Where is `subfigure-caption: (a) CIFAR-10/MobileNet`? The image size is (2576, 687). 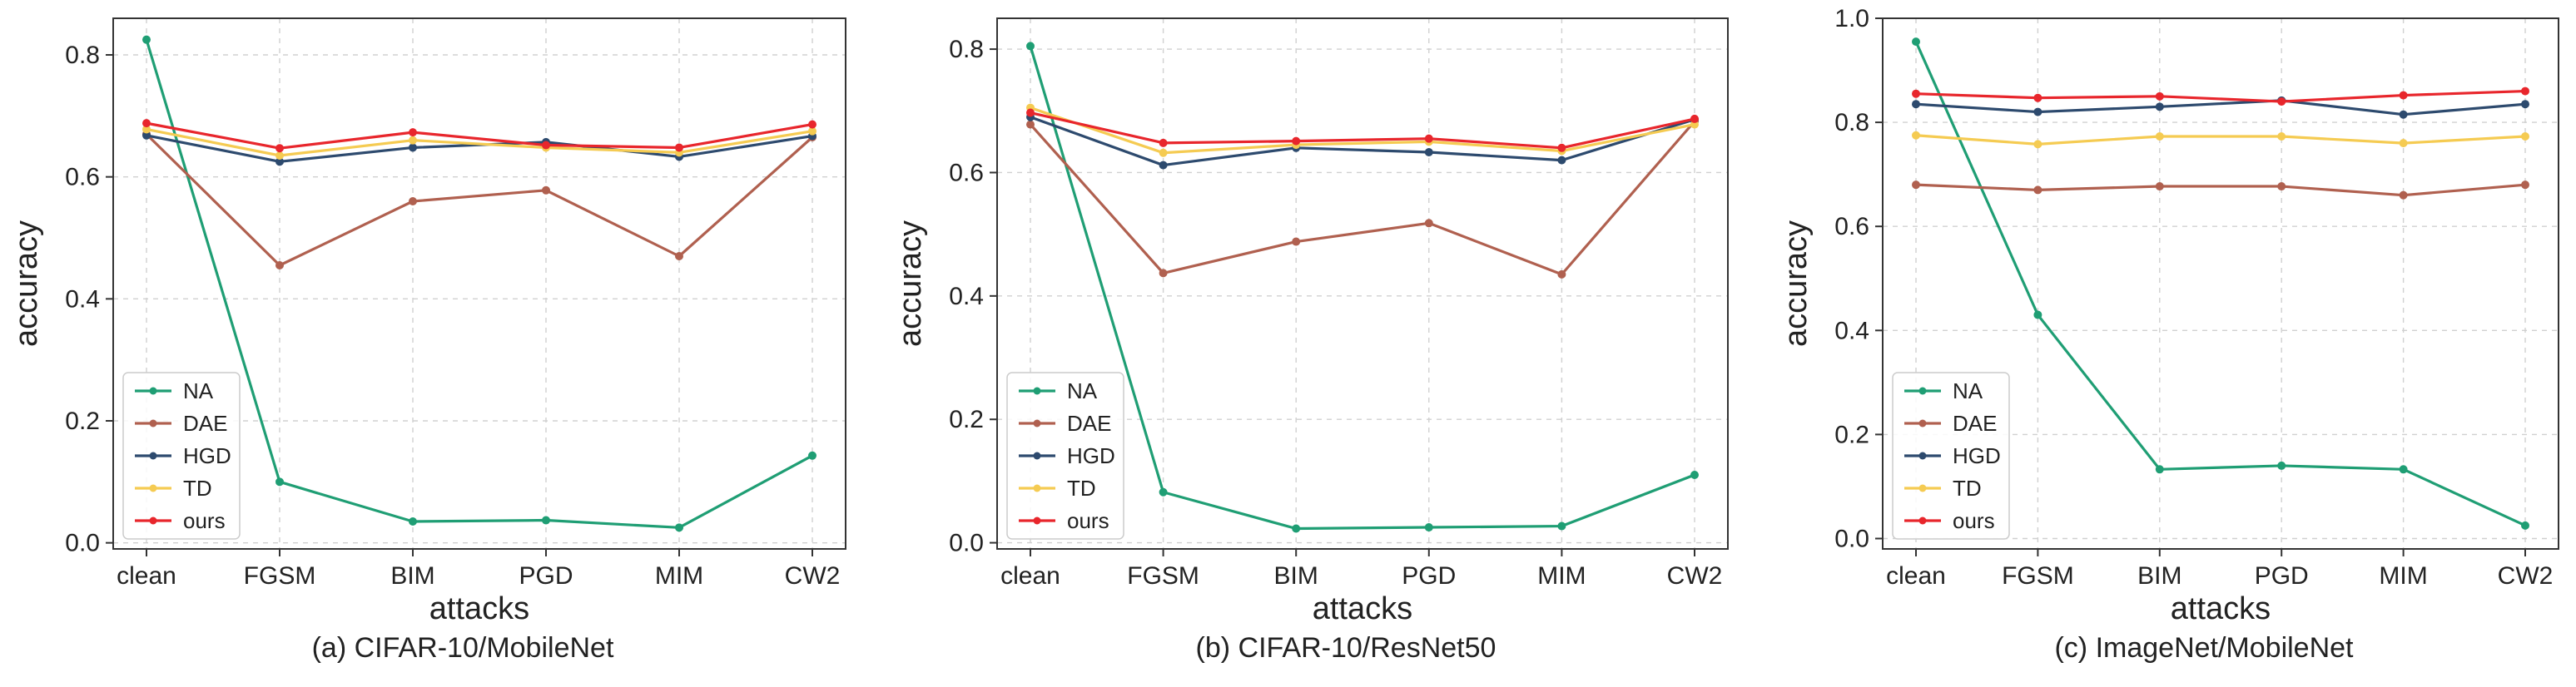 subfigure-caption: (a) CIFAR-10/MobileNet is located at coordinates (463, 648).